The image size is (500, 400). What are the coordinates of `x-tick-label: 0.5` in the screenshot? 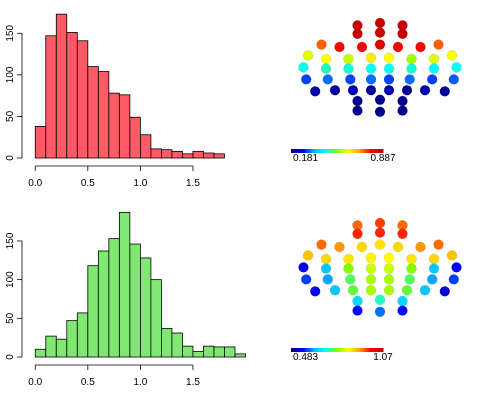 It's located at (88, 382).